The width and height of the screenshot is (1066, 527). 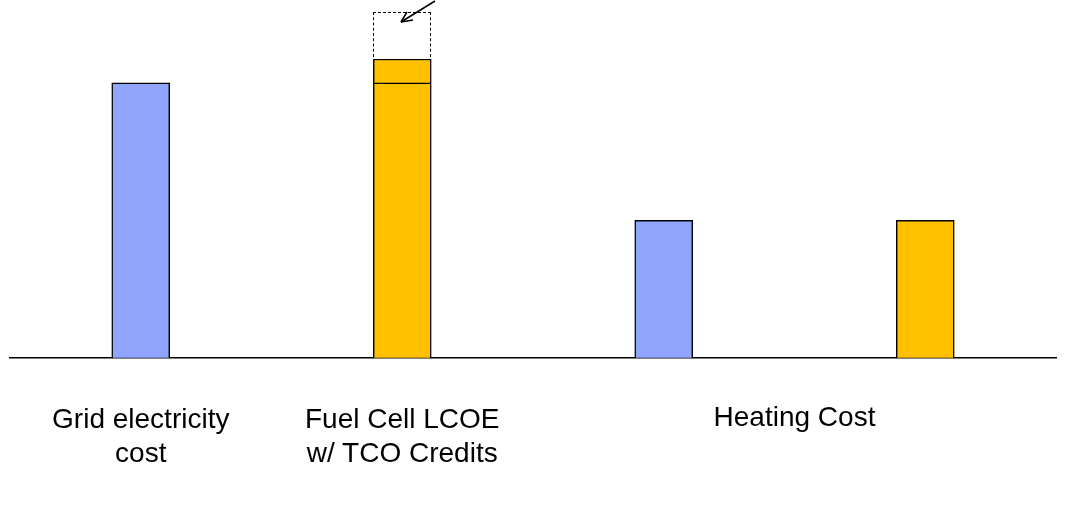 I want to click on x-tick-label: Grid electricity cost, so click(x=141, y=435).